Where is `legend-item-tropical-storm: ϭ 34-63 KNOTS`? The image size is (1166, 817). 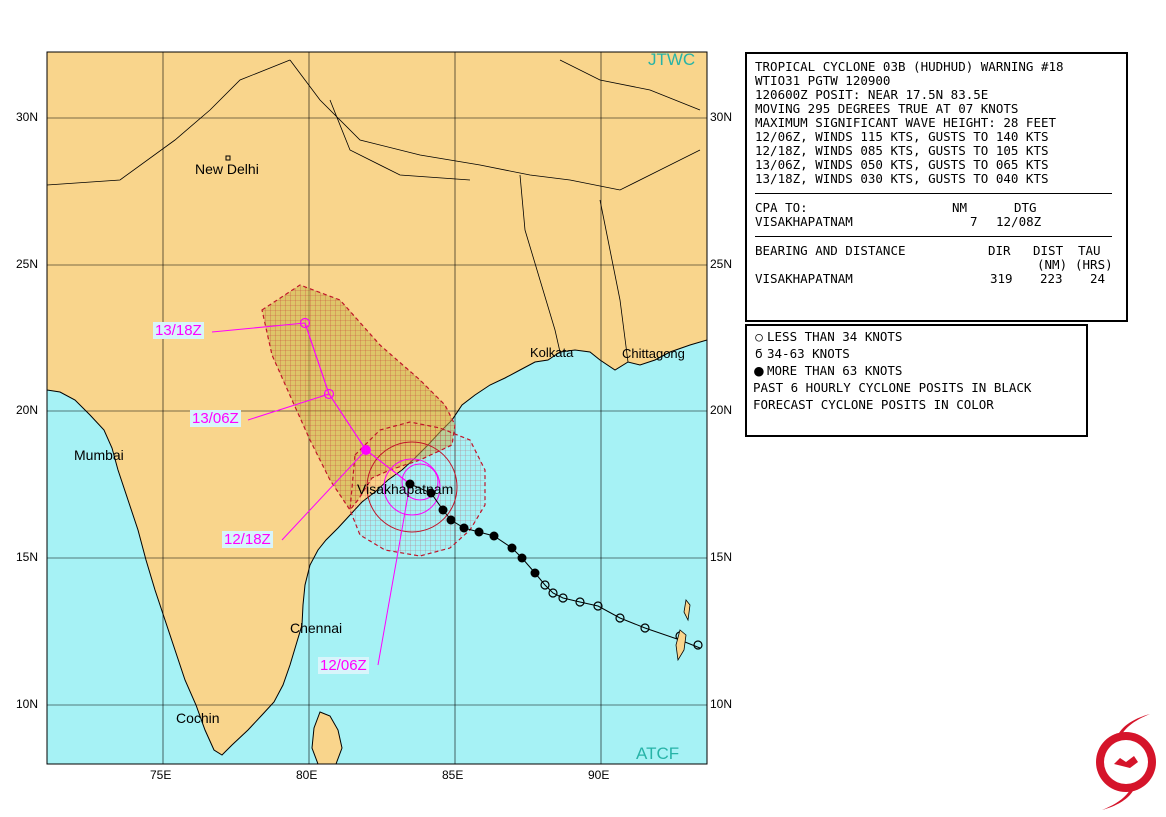 legend-item-tropical-storm: ϭ 34-63 KNOTS is located at coordinates (916, 353).